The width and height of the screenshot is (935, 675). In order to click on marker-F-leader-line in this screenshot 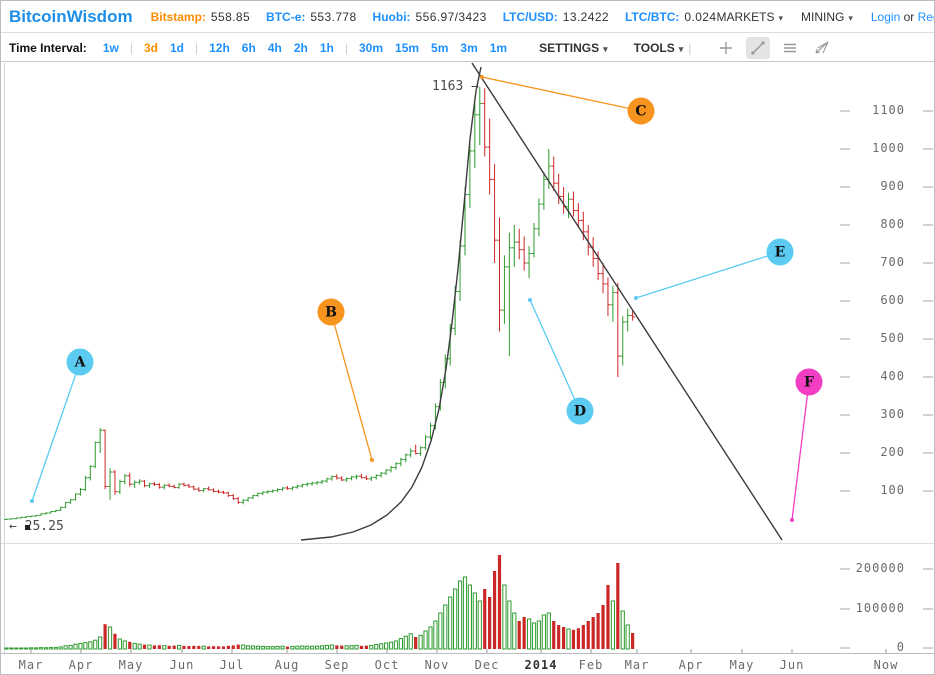, I will do `click(800, 457)`.